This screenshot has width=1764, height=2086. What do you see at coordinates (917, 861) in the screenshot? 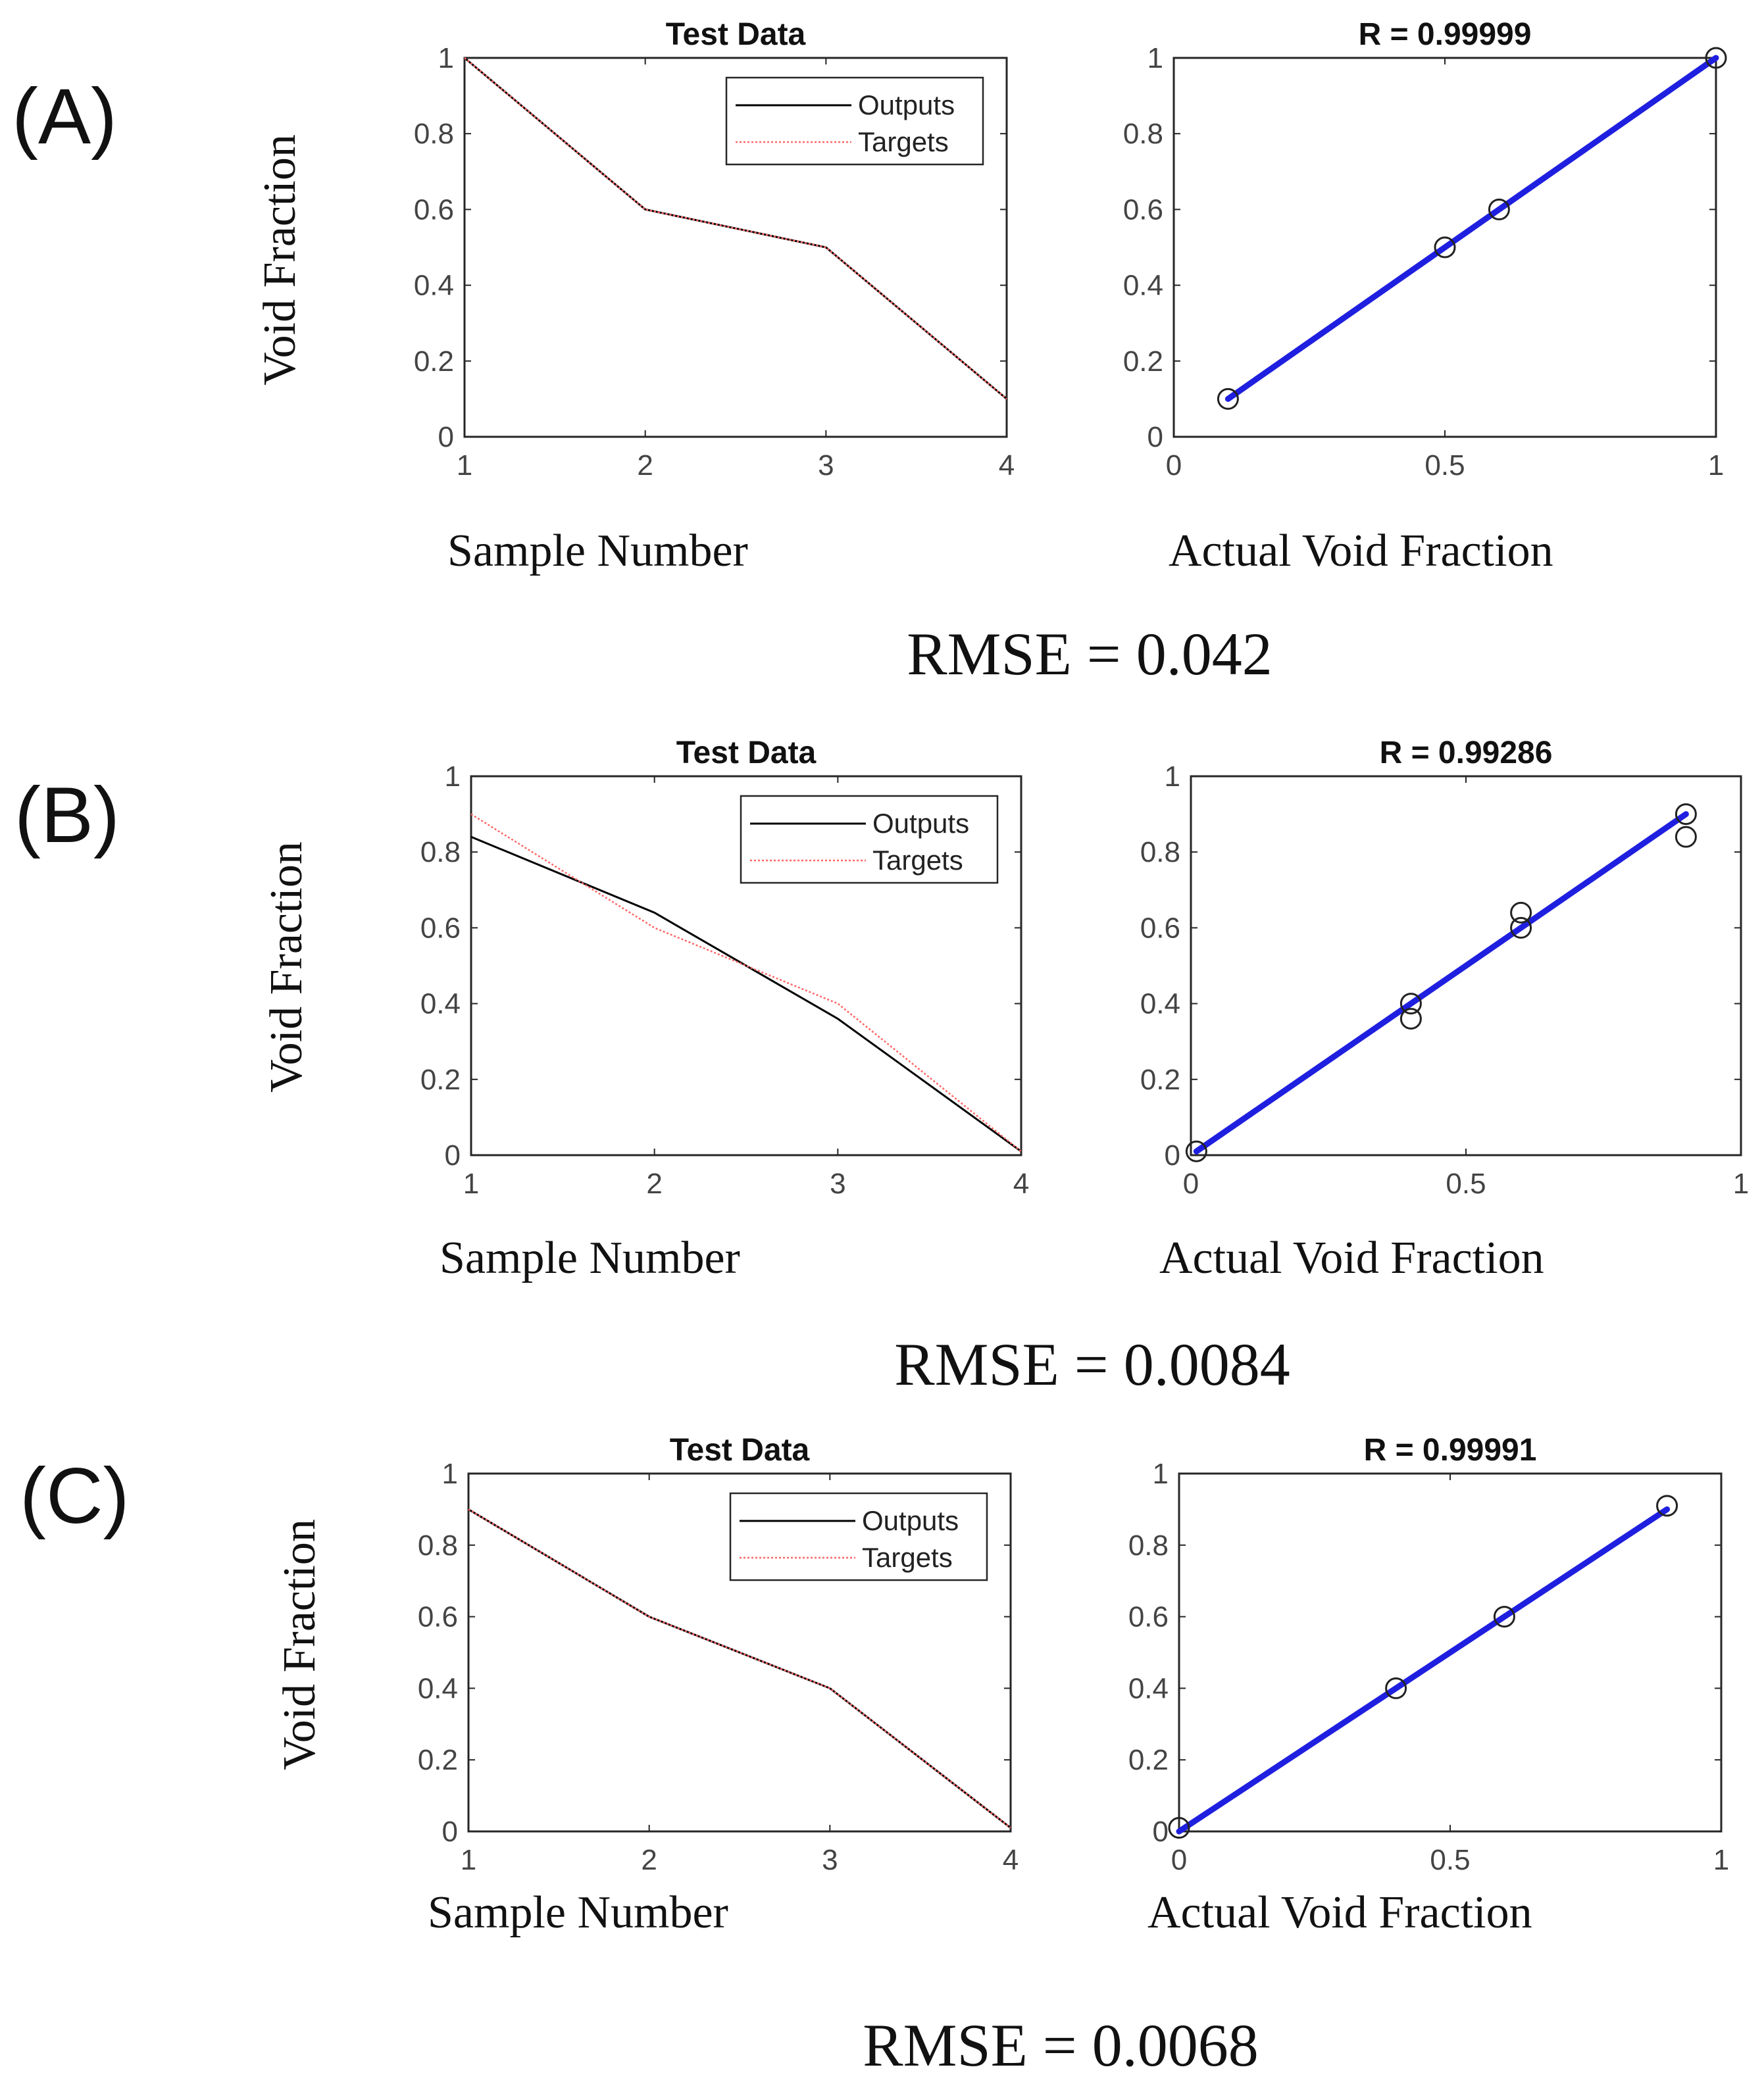
I see `legend-label-targets: Targets` at bounding box center [917, 861].